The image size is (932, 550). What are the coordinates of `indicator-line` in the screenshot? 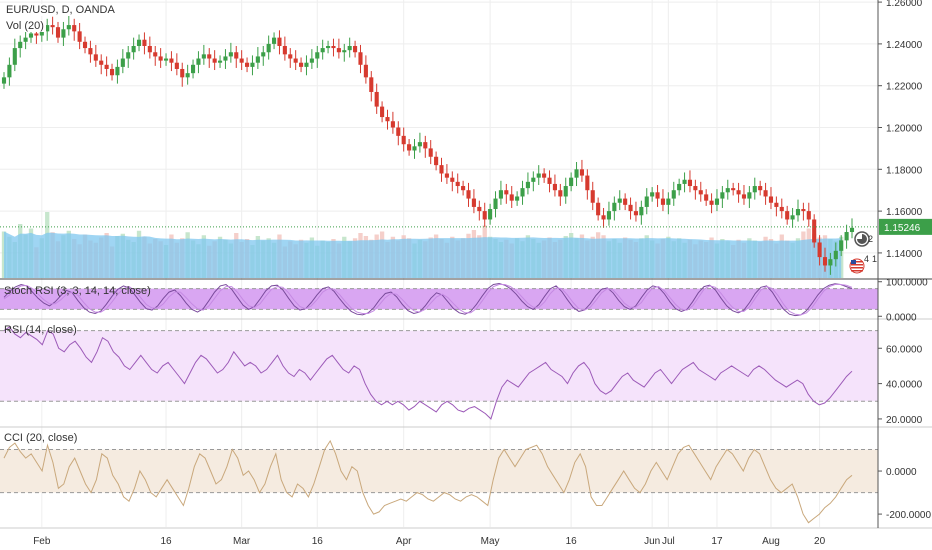 It's located at (428, 481).